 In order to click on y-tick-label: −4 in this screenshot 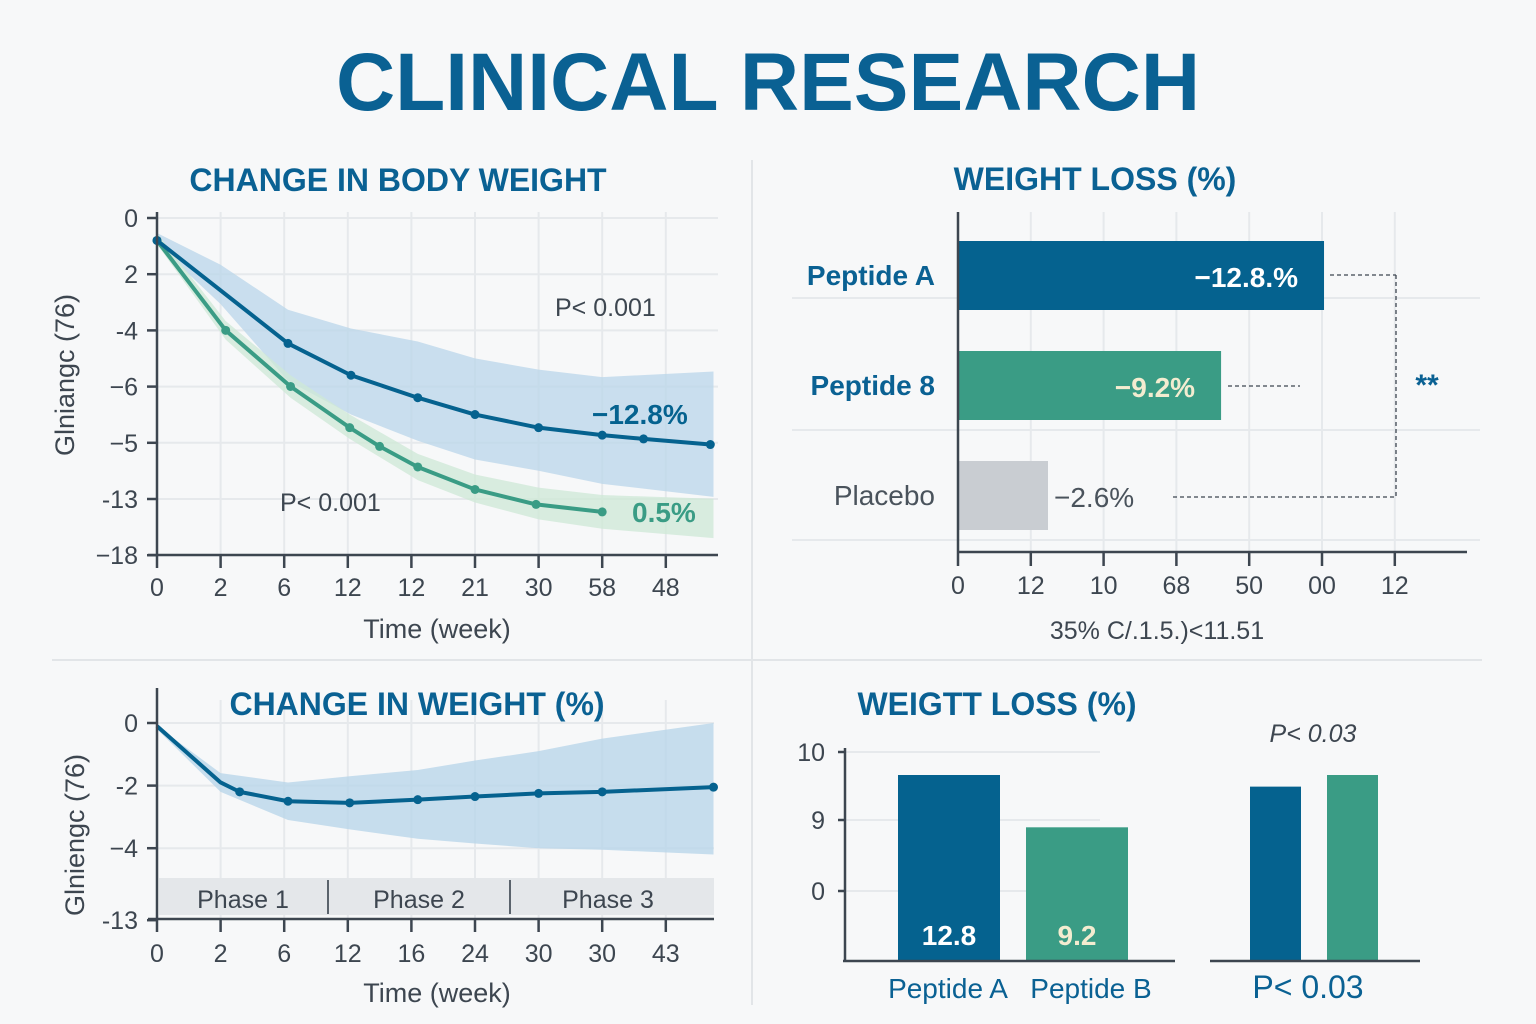, I will do `click(123, 849)`.